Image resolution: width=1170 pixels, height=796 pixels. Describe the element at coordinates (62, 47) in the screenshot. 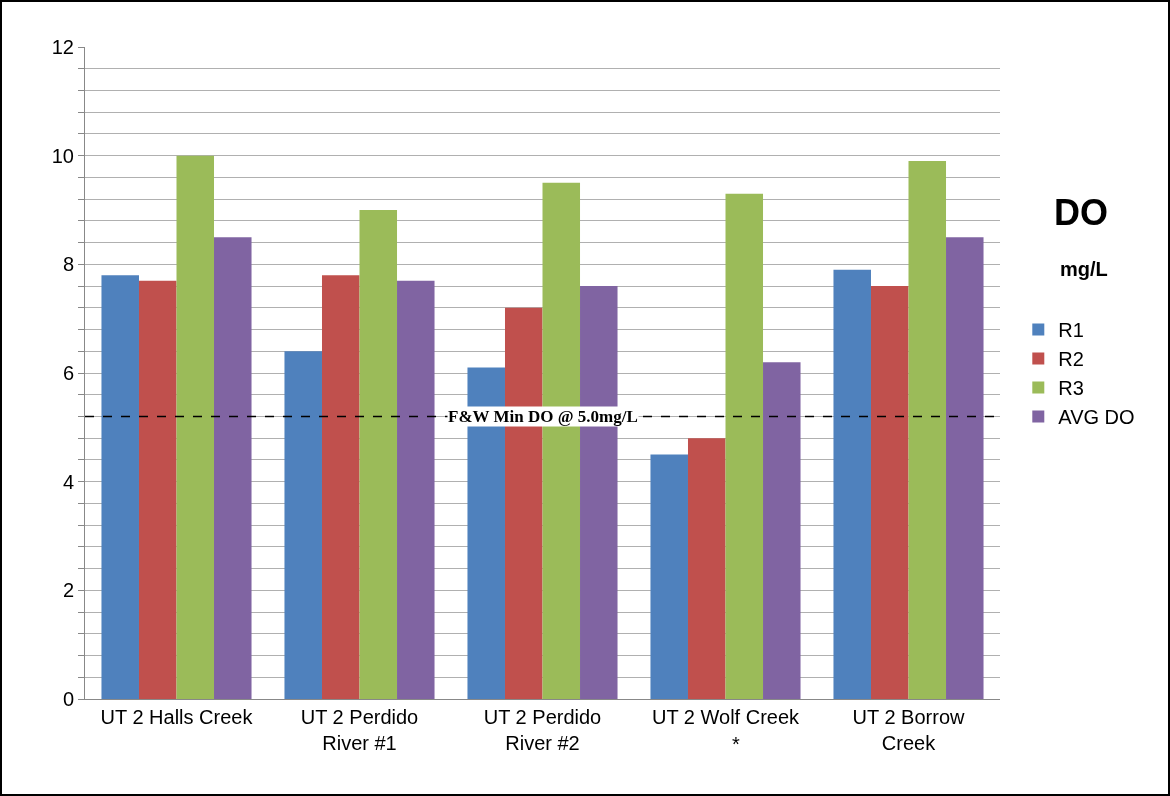

I see `y-tick-label: 12` at that location.